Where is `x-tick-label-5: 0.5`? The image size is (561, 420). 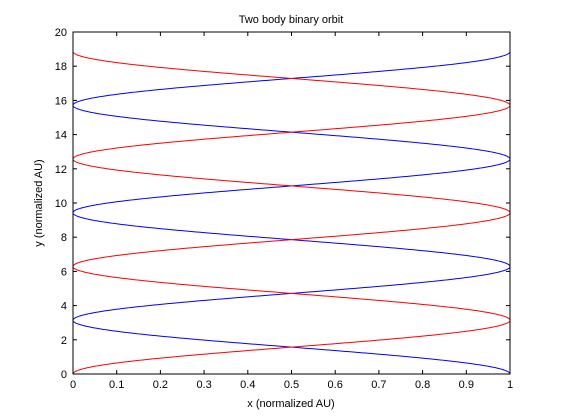
x-tick-label-5: 0.5 is located at coordinates (291, 385).